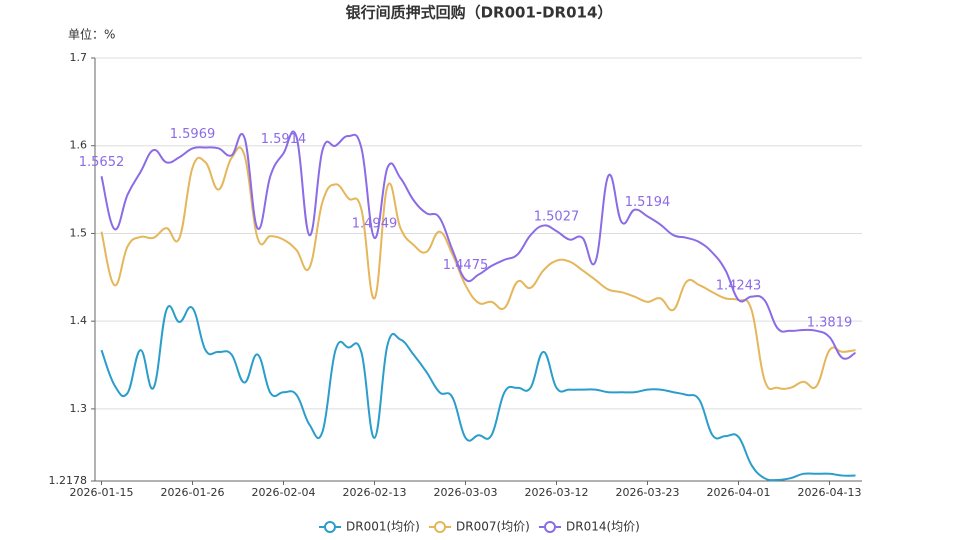 The image size is (959, 540). What do you see at coordinates (466, 265) in the screenshot?
I see `data-label: 1.4475` at bounding box center [466, 265].